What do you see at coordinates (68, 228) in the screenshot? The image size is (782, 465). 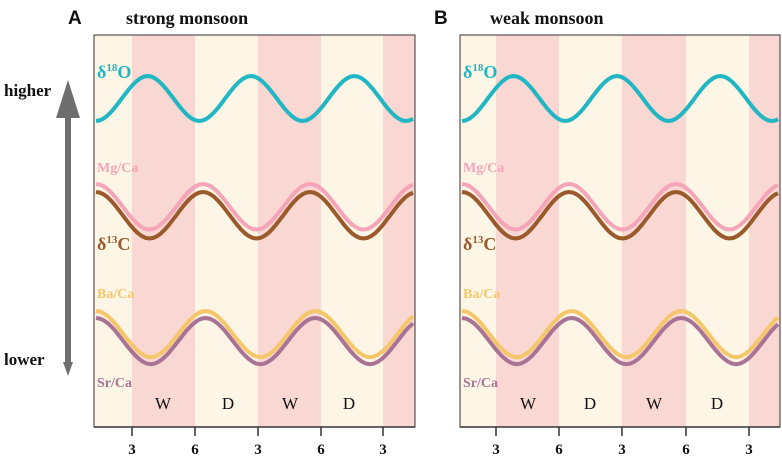 I see `vertical-axis-arrow` at bounding box center [68, 228].